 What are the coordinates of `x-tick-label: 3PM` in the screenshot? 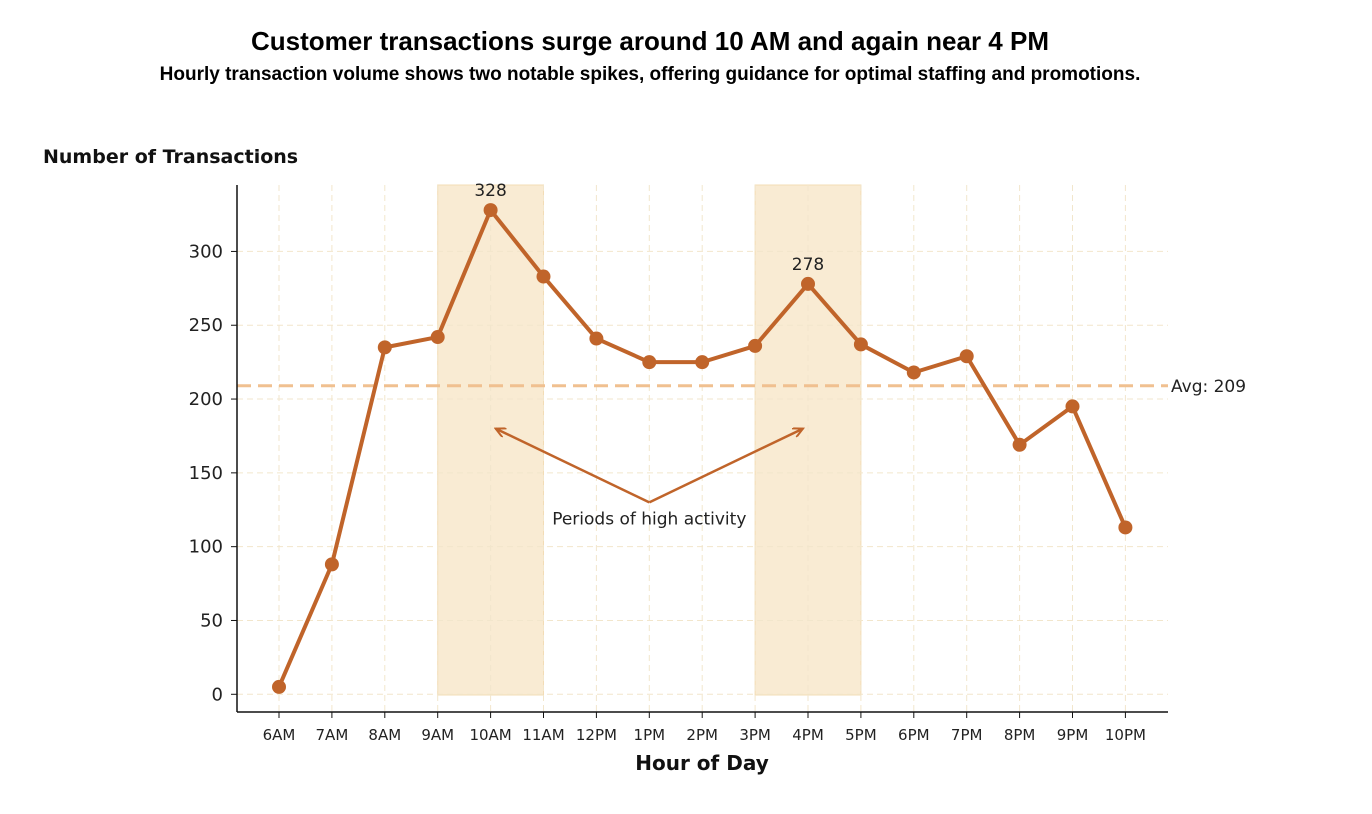 It's located at (755, 735).